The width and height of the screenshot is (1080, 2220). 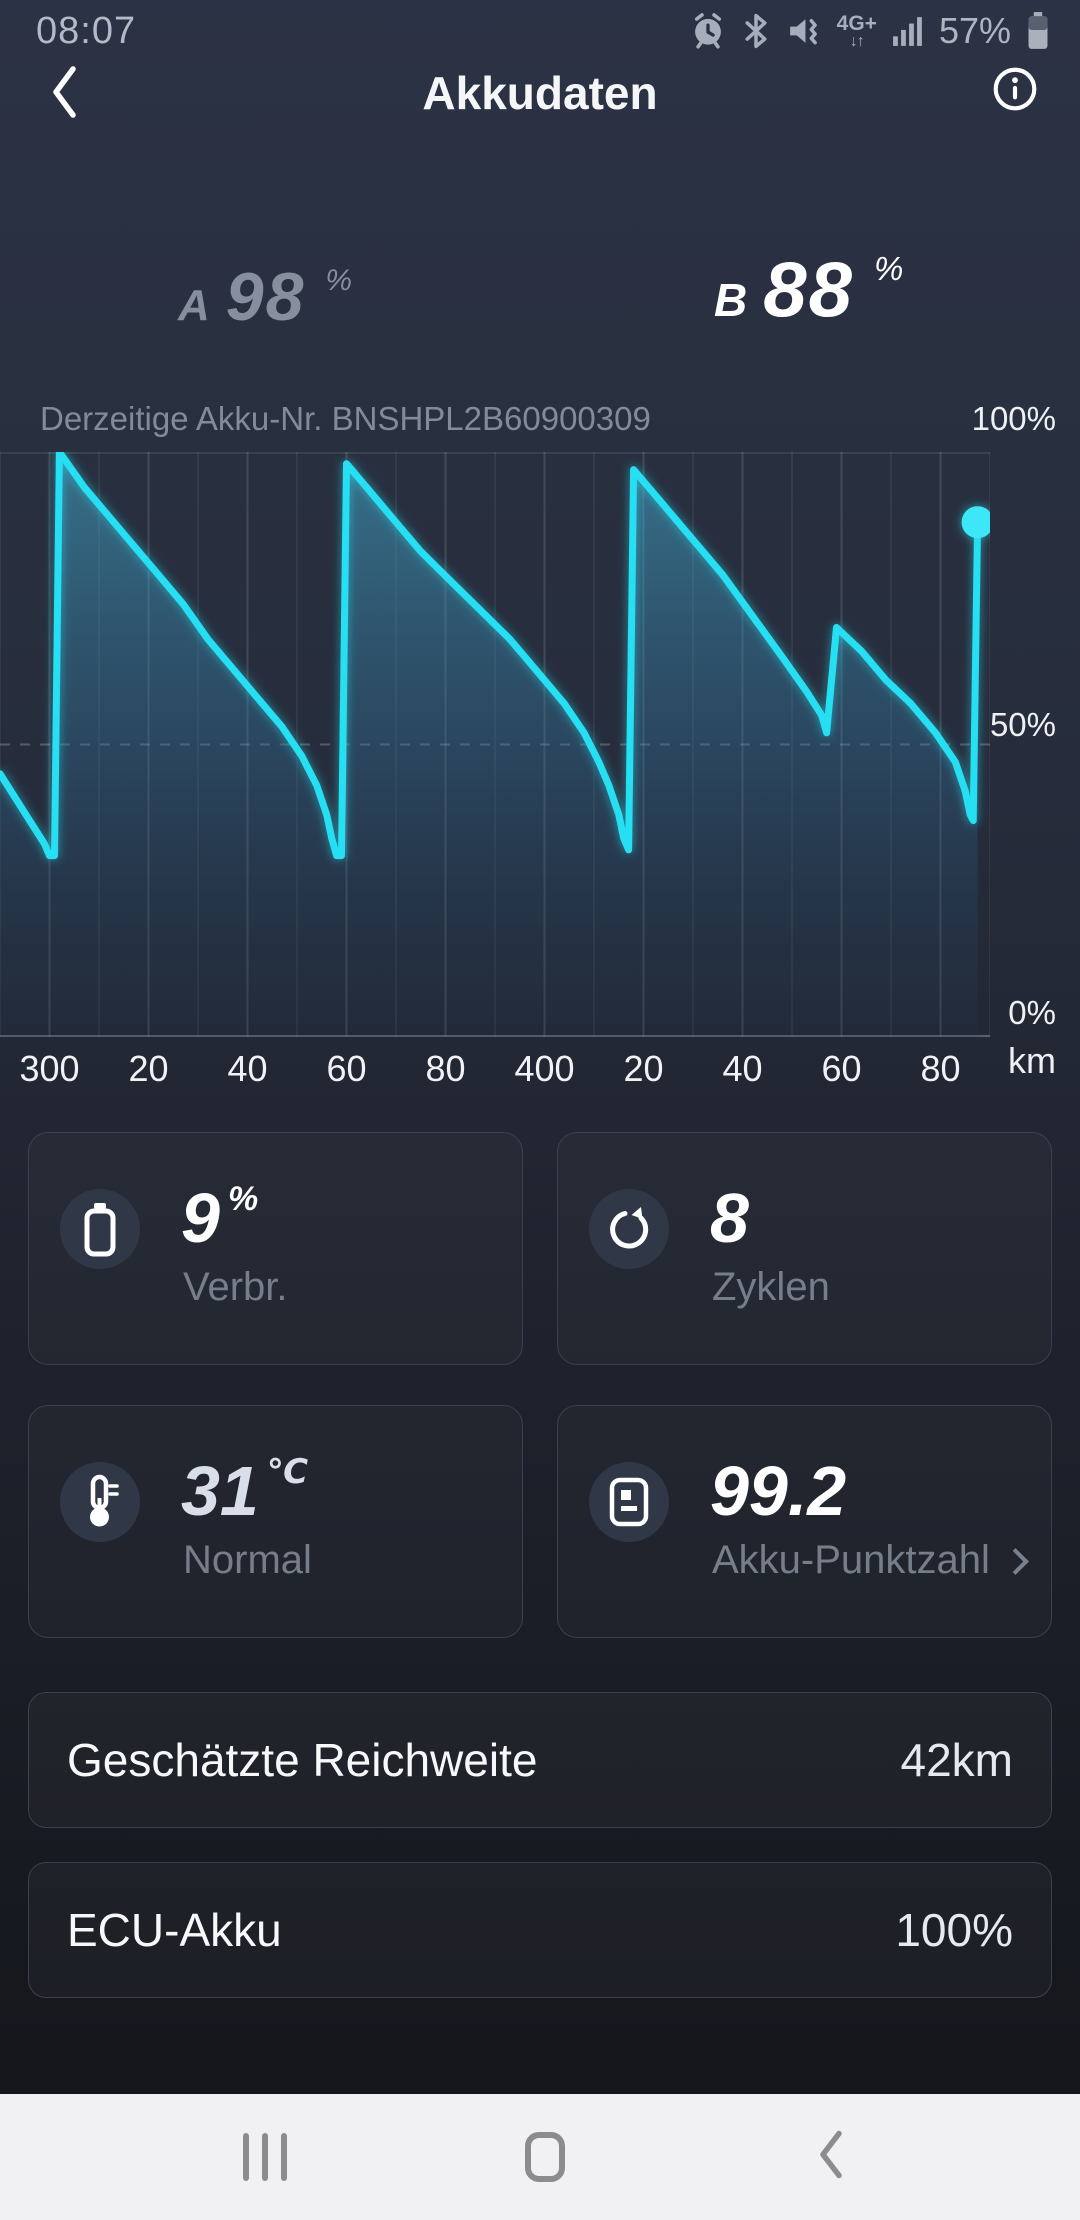 I want to click on android-nav-bar, so click(x=540, y=2157).